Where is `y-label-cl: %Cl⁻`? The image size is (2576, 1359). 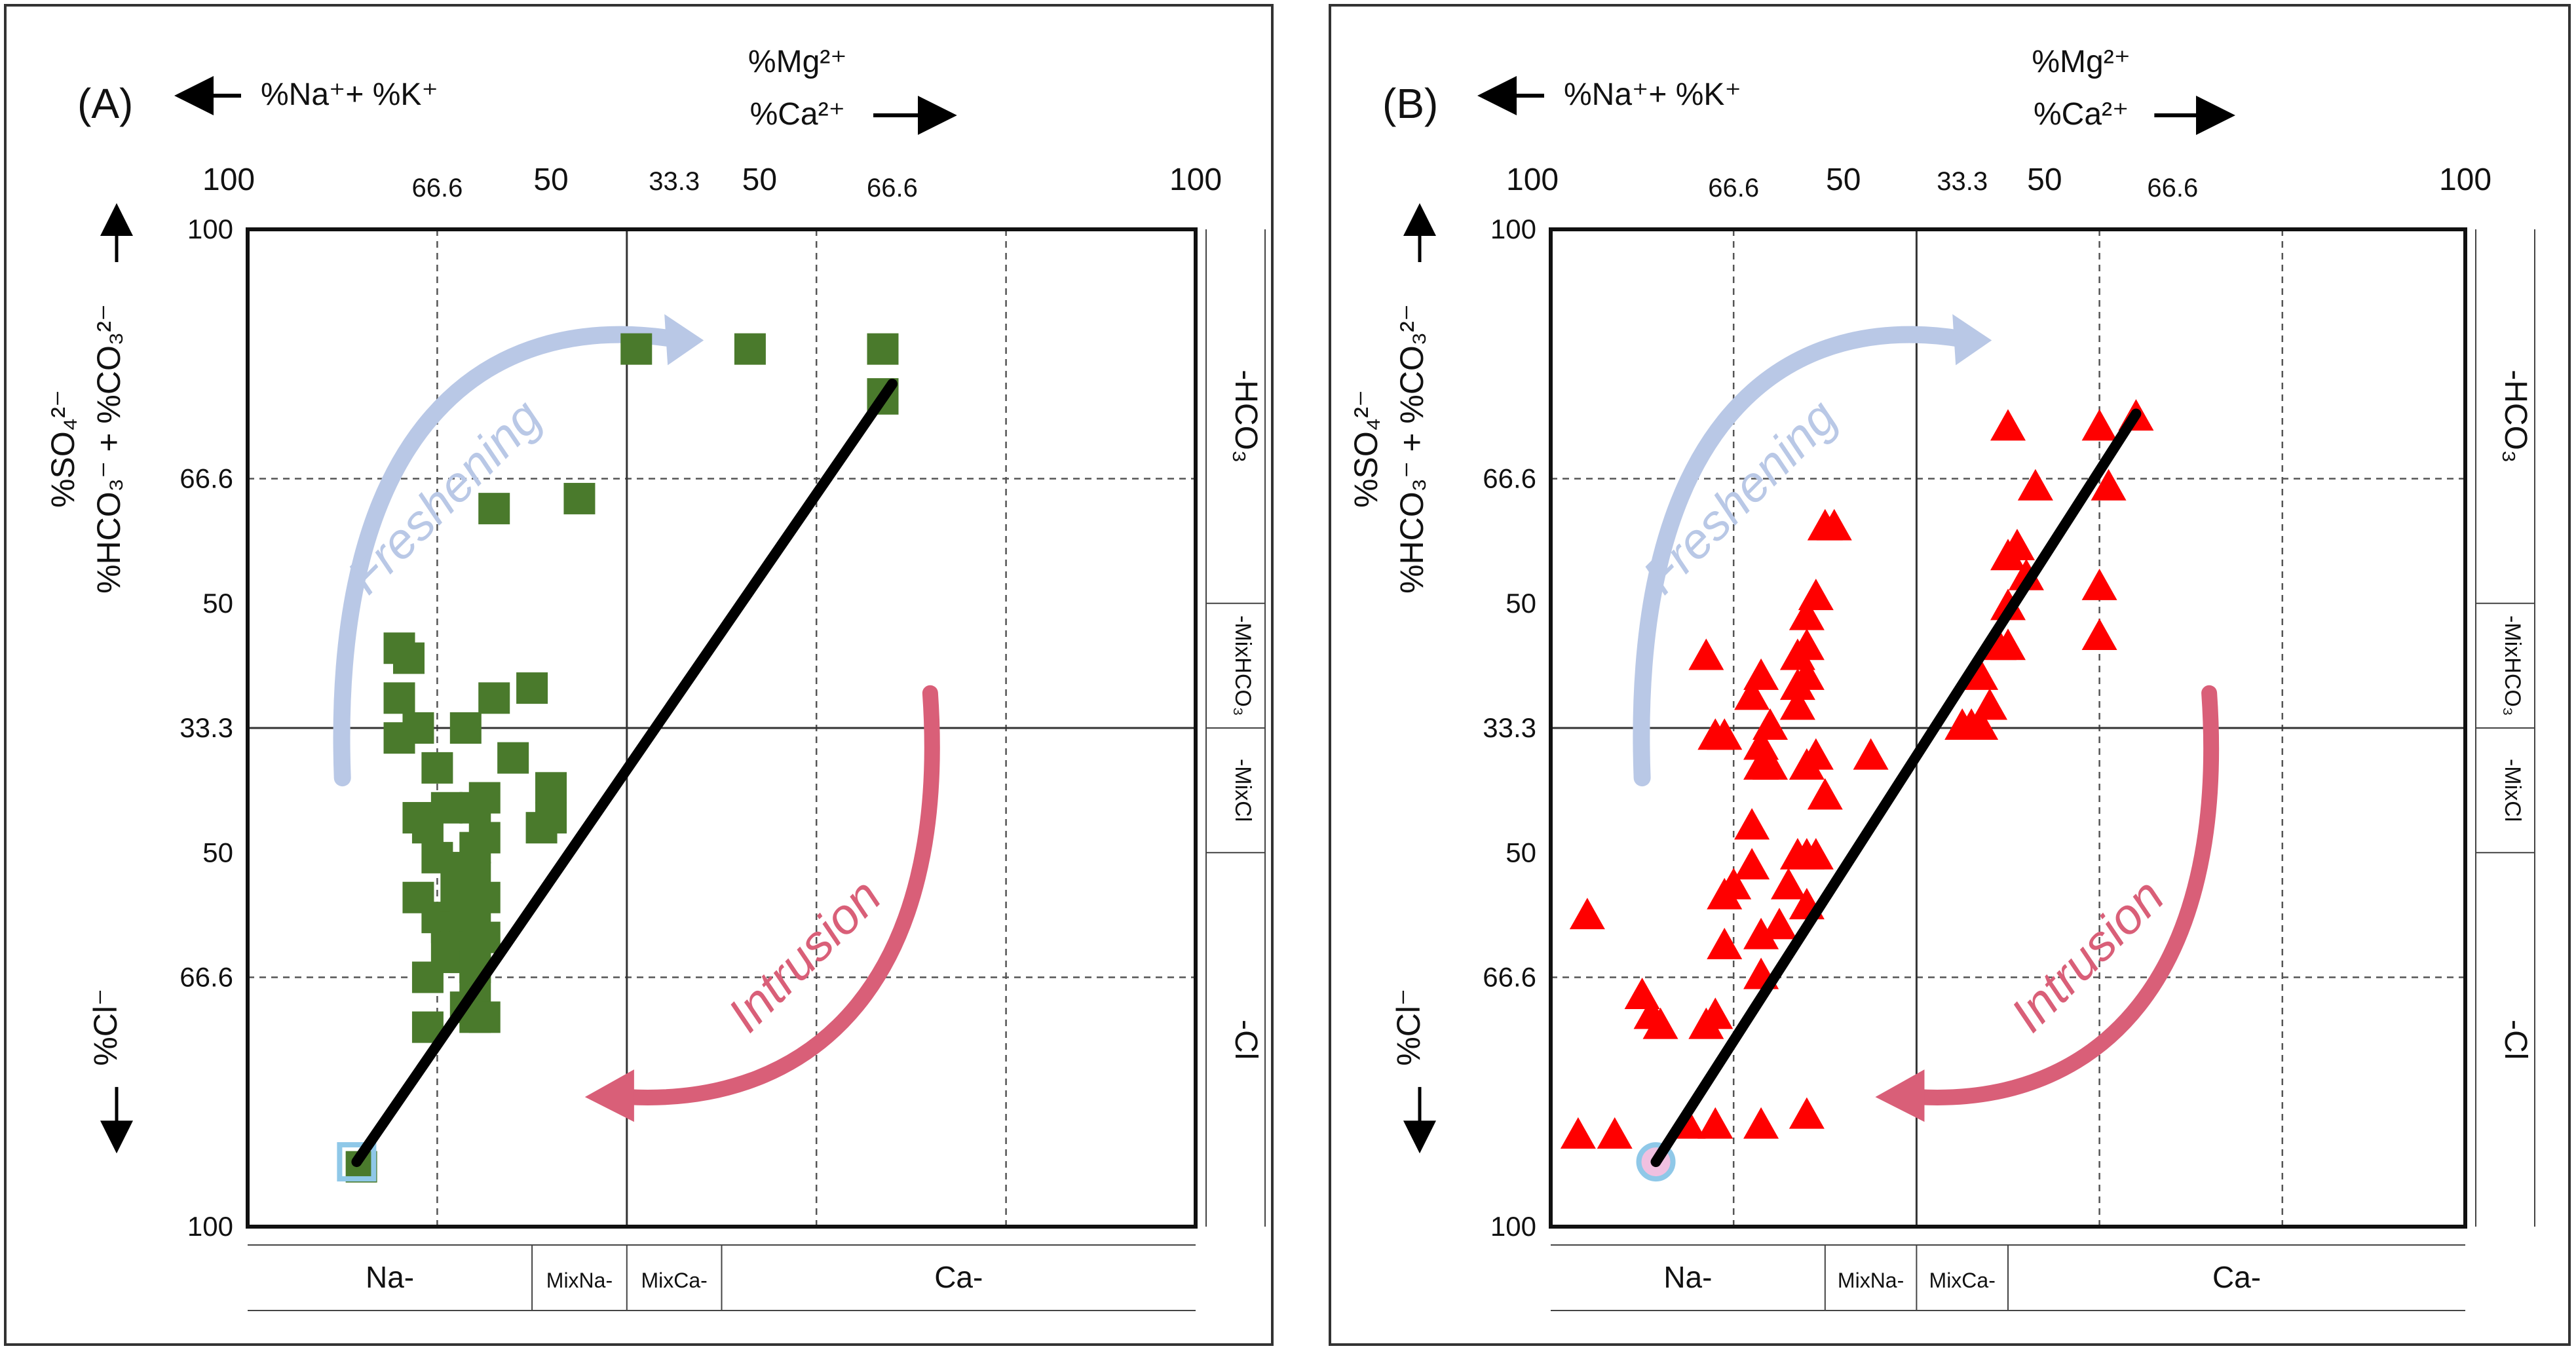
y-label-cl: %Cl⁻ is located at coordinates (1408, 1027).